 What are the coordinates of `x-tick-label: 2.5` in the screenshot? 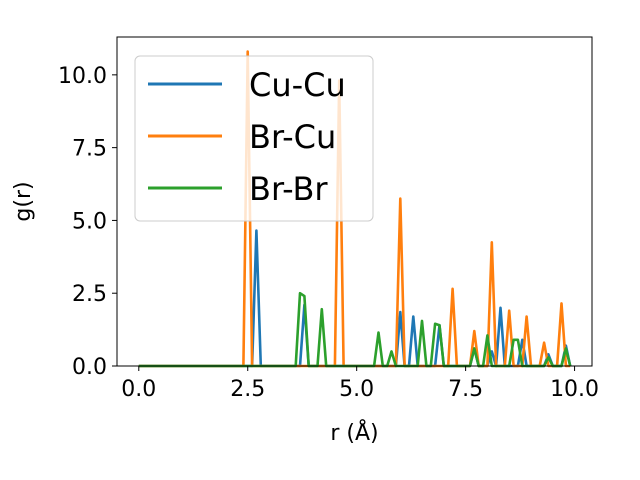 It's located at (247, 389).